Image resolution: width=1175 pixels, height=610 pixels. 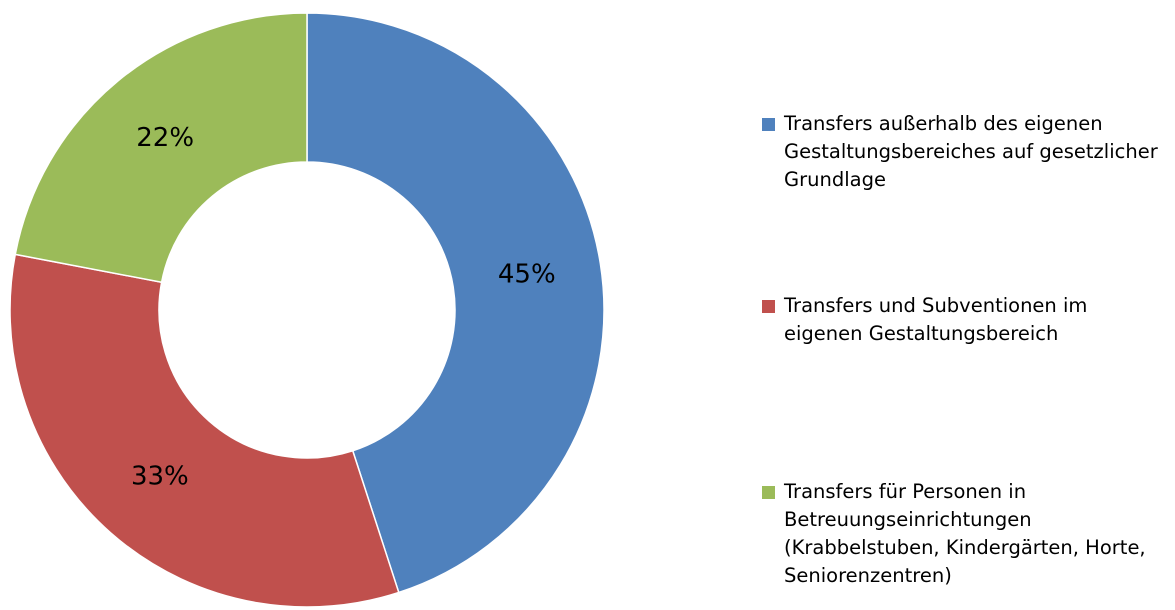 I want to click on data-label: 33%, so click(x=160, y=476).